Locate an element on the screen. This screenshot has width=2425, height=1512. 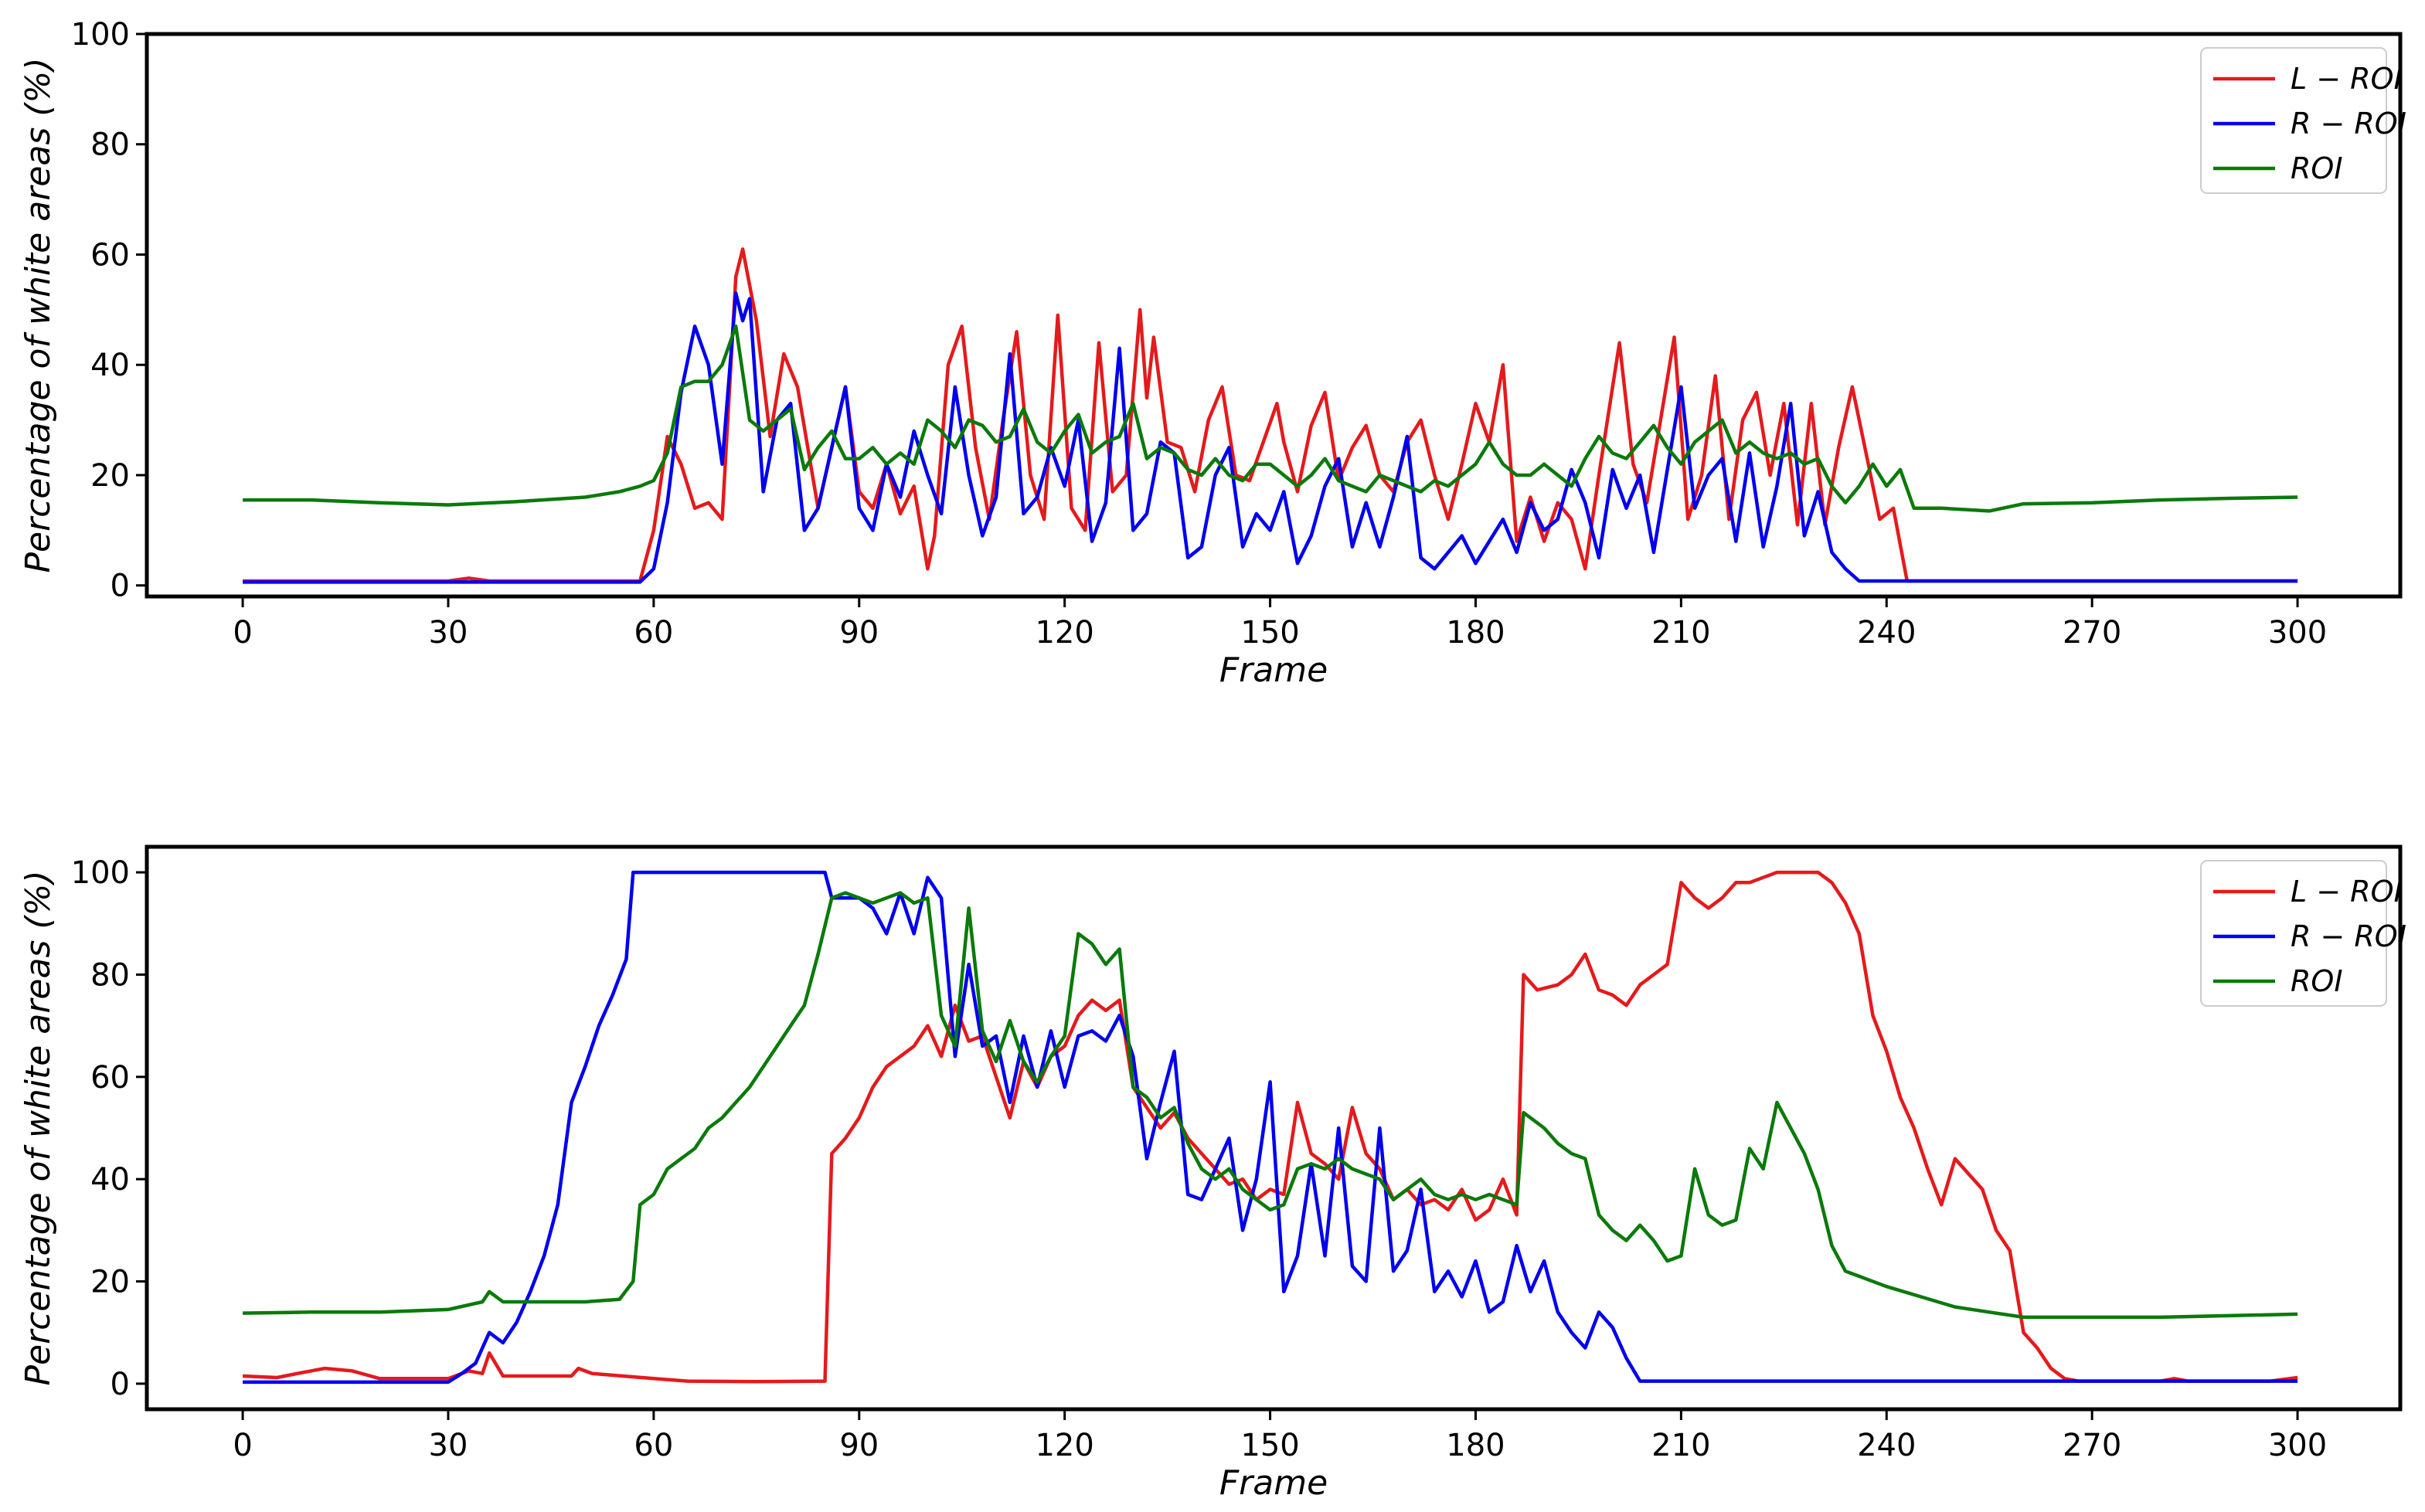
series-line-roi is located at coordinates (1271, 419).